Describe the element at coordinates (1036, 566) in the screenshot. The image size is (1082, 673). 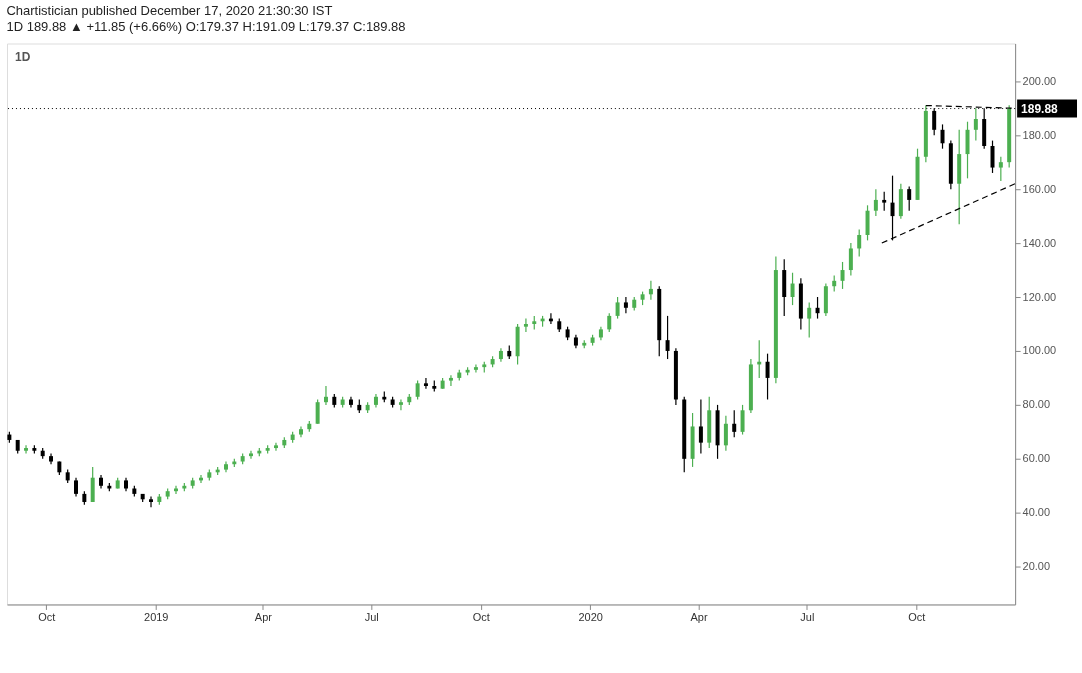
I see `y-tick-label: 20.00` at that location.